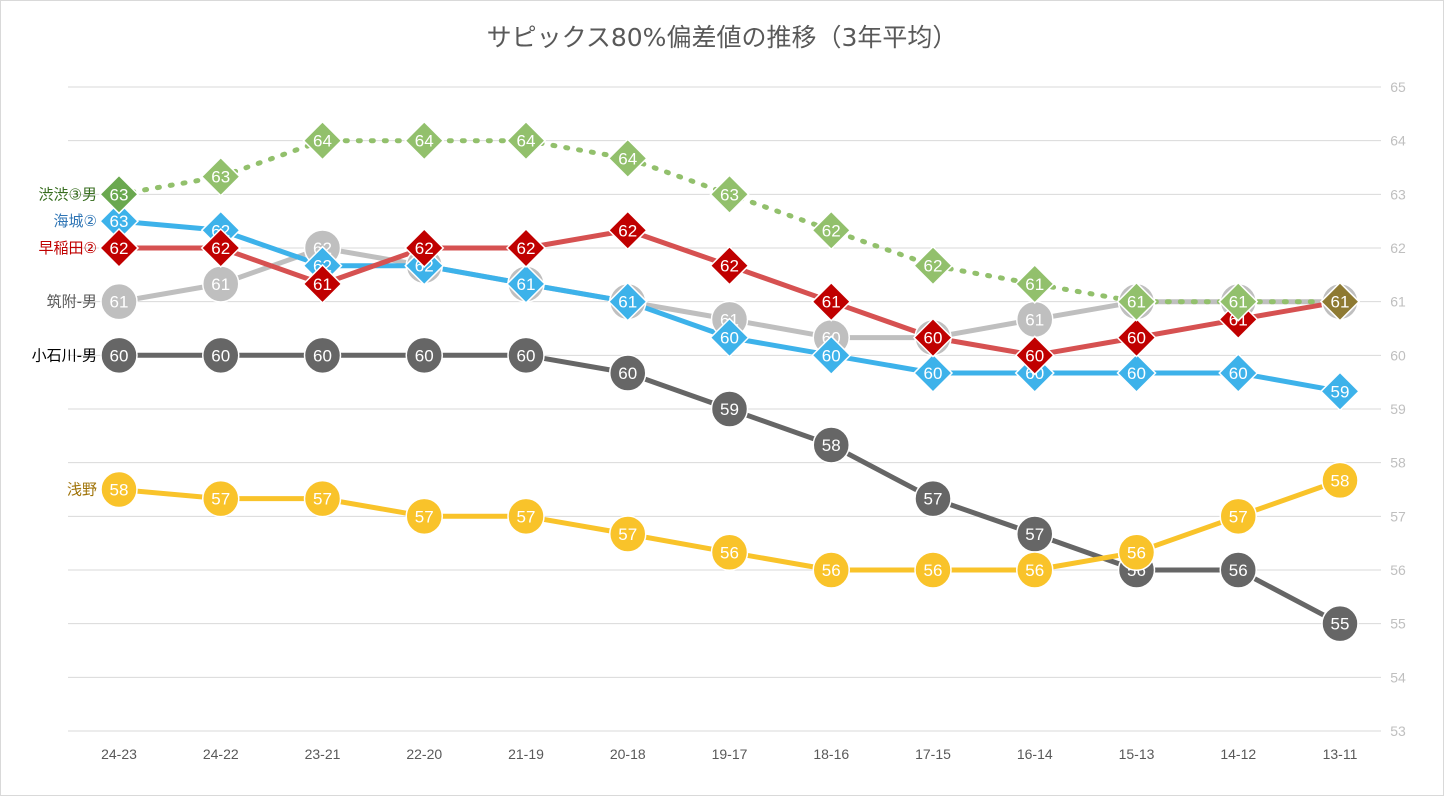 This screenshot has width=1444, height=796. What do you see at coordinates (323, 754) in the screenshot?
I see `x-tick-label: 23-21` at bounding box center [323, 754].